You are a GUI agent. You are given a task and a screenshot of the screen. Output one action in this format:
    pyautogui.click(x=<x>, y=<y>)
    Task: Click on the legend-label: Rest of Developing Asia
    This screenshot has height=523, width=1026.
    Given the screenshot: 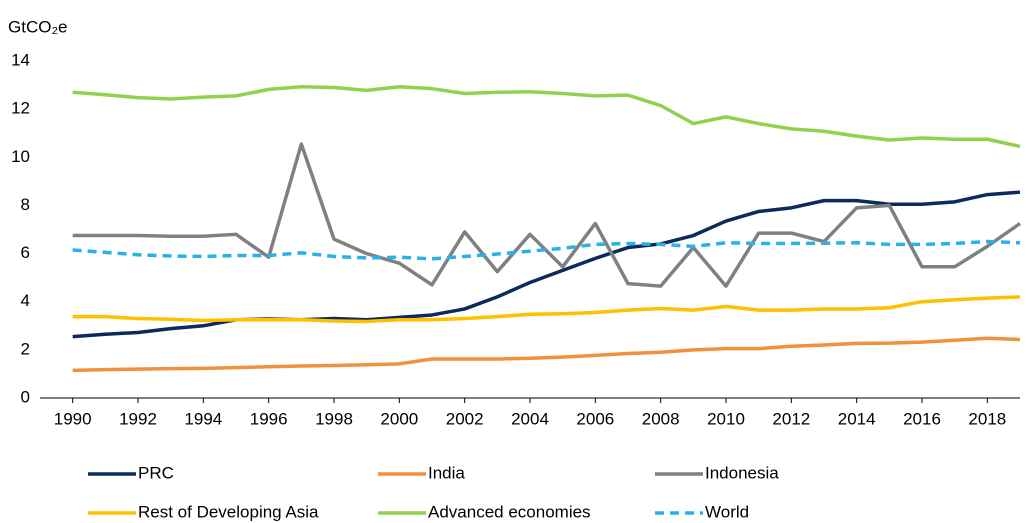 What is the action you would take?
    pyautogui.click(x=228, y=511)
    